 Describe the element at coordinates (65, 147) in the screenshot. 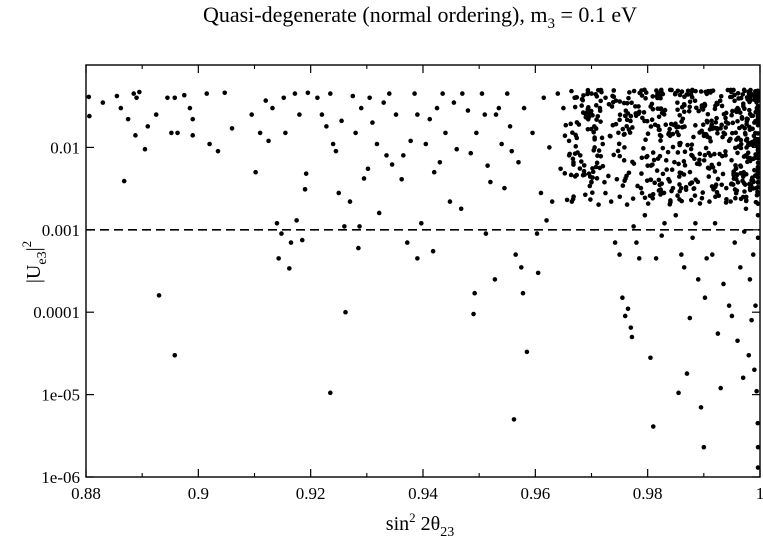

I see `y-tick-label: 0.01` at that location.